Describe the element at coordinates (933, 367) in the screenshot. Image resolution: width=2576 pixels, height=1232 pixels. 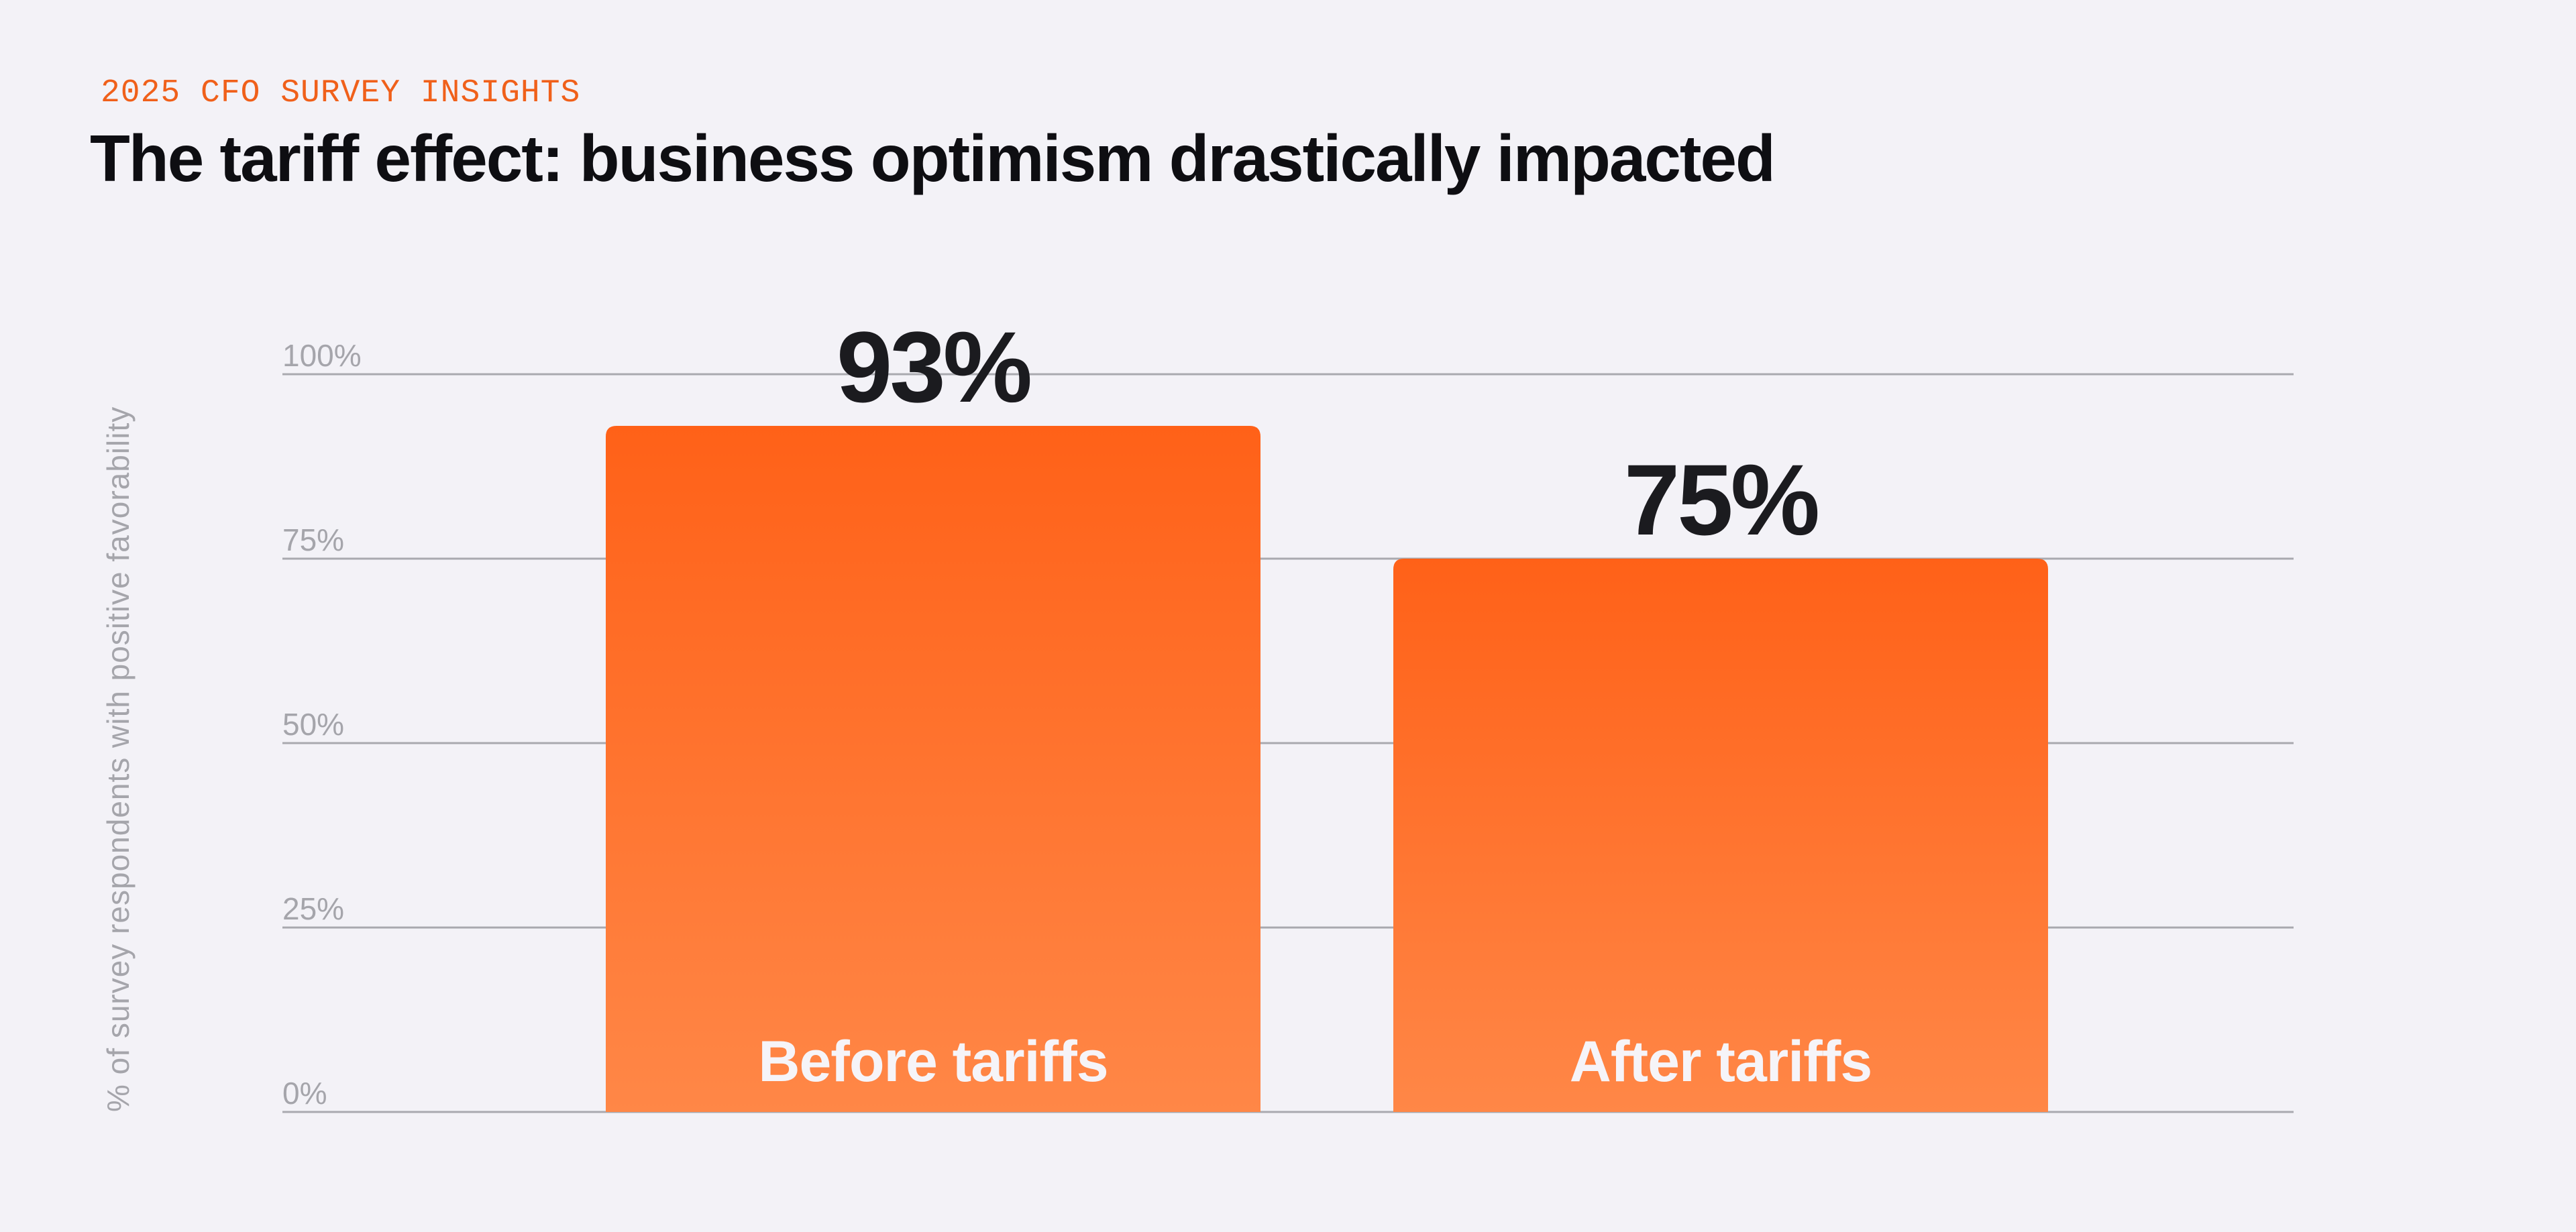
I see `data-label: 93%` at that location.